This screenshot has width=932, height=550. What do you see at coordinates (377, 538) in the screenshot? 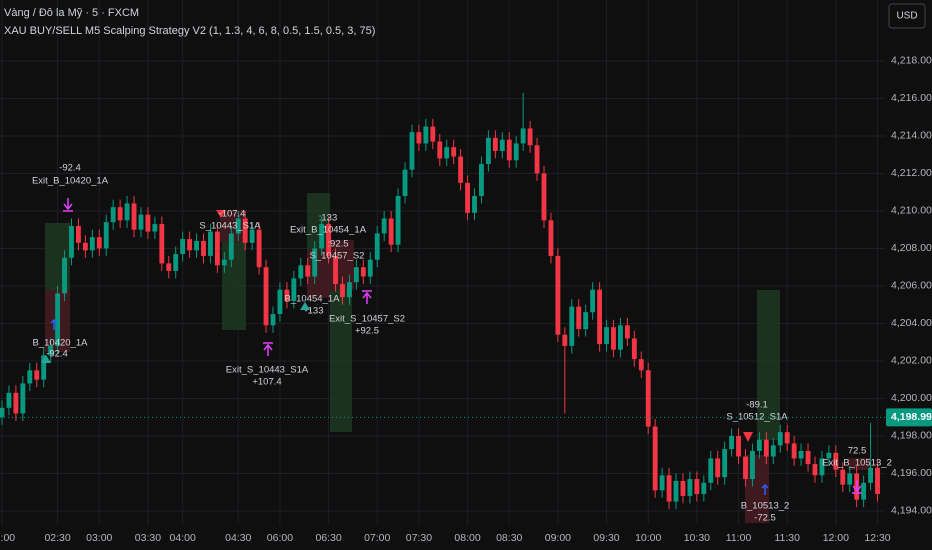
I see `x-tick-label: 07:00` at bounding box center [377, 538].